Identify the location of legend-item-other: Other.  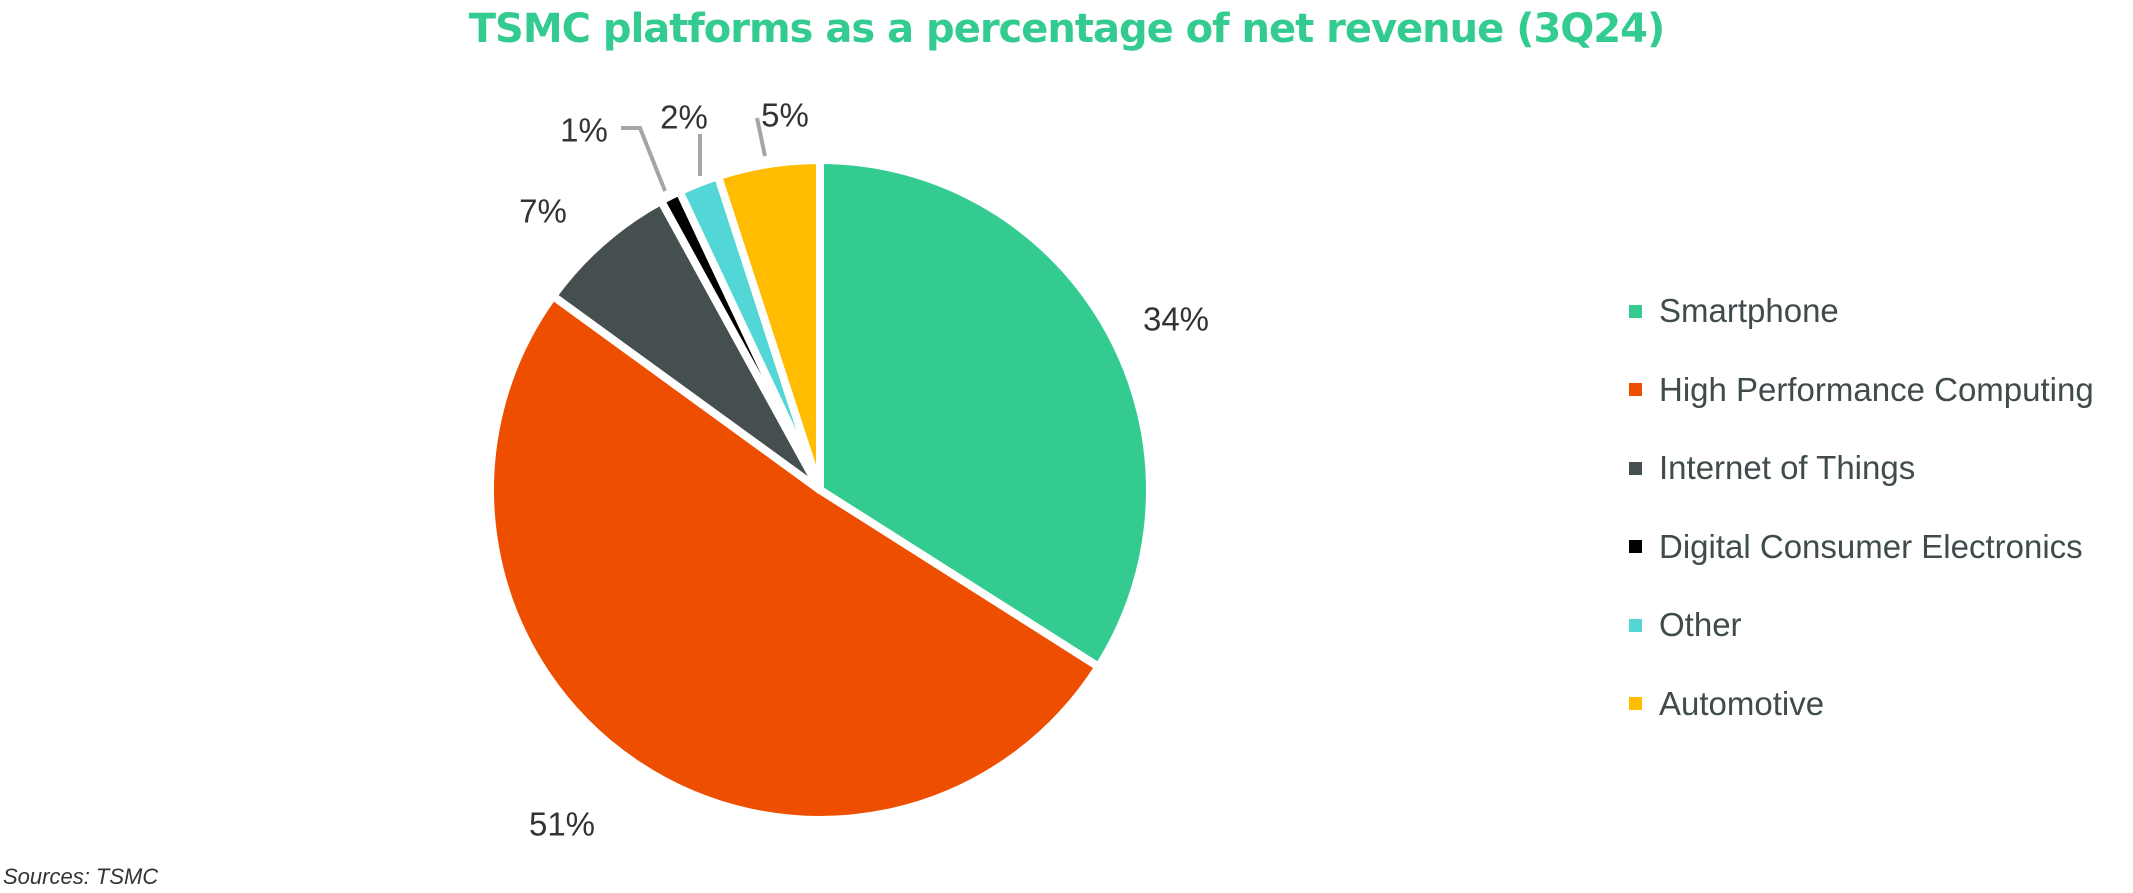
(1861, 625).